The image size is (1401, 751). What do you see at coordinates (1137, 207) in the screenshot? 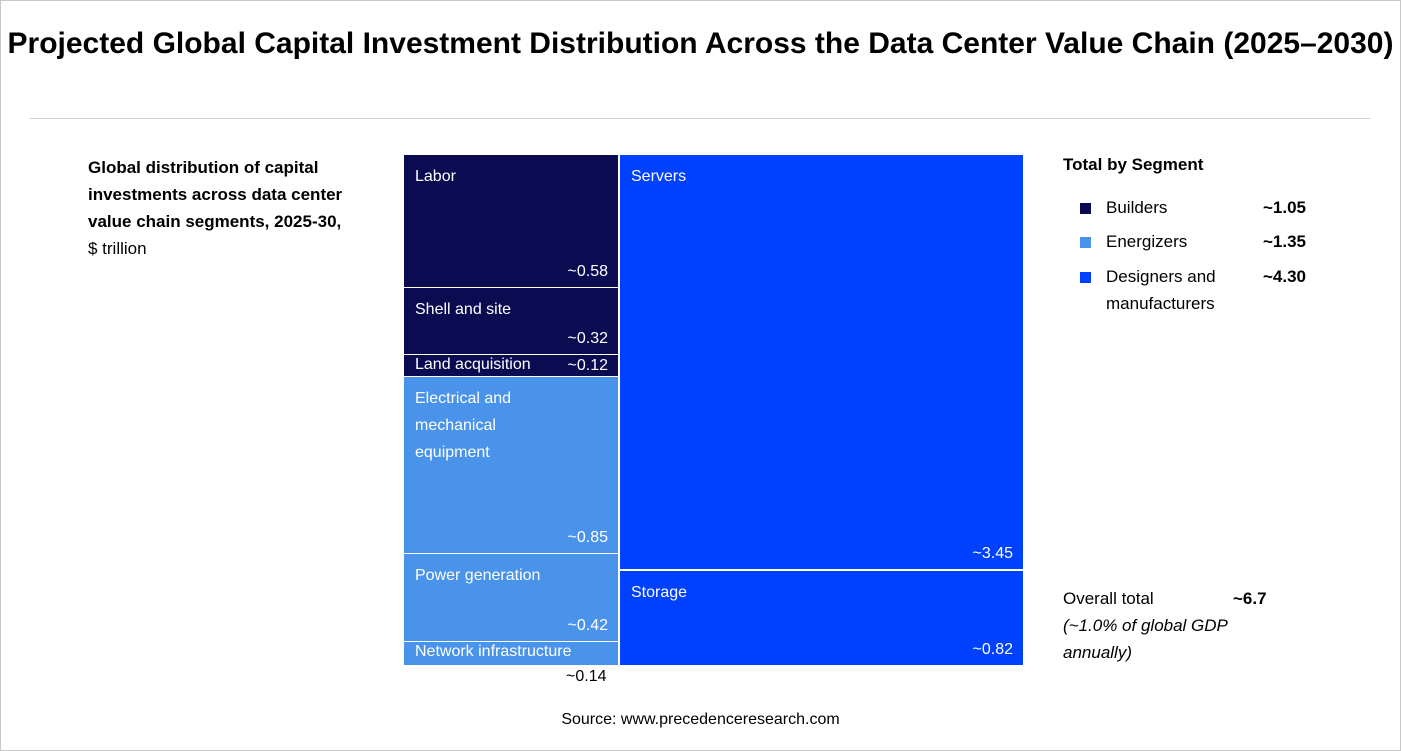
I see `legend-label: Builders` at bounding box center [1137, 207].